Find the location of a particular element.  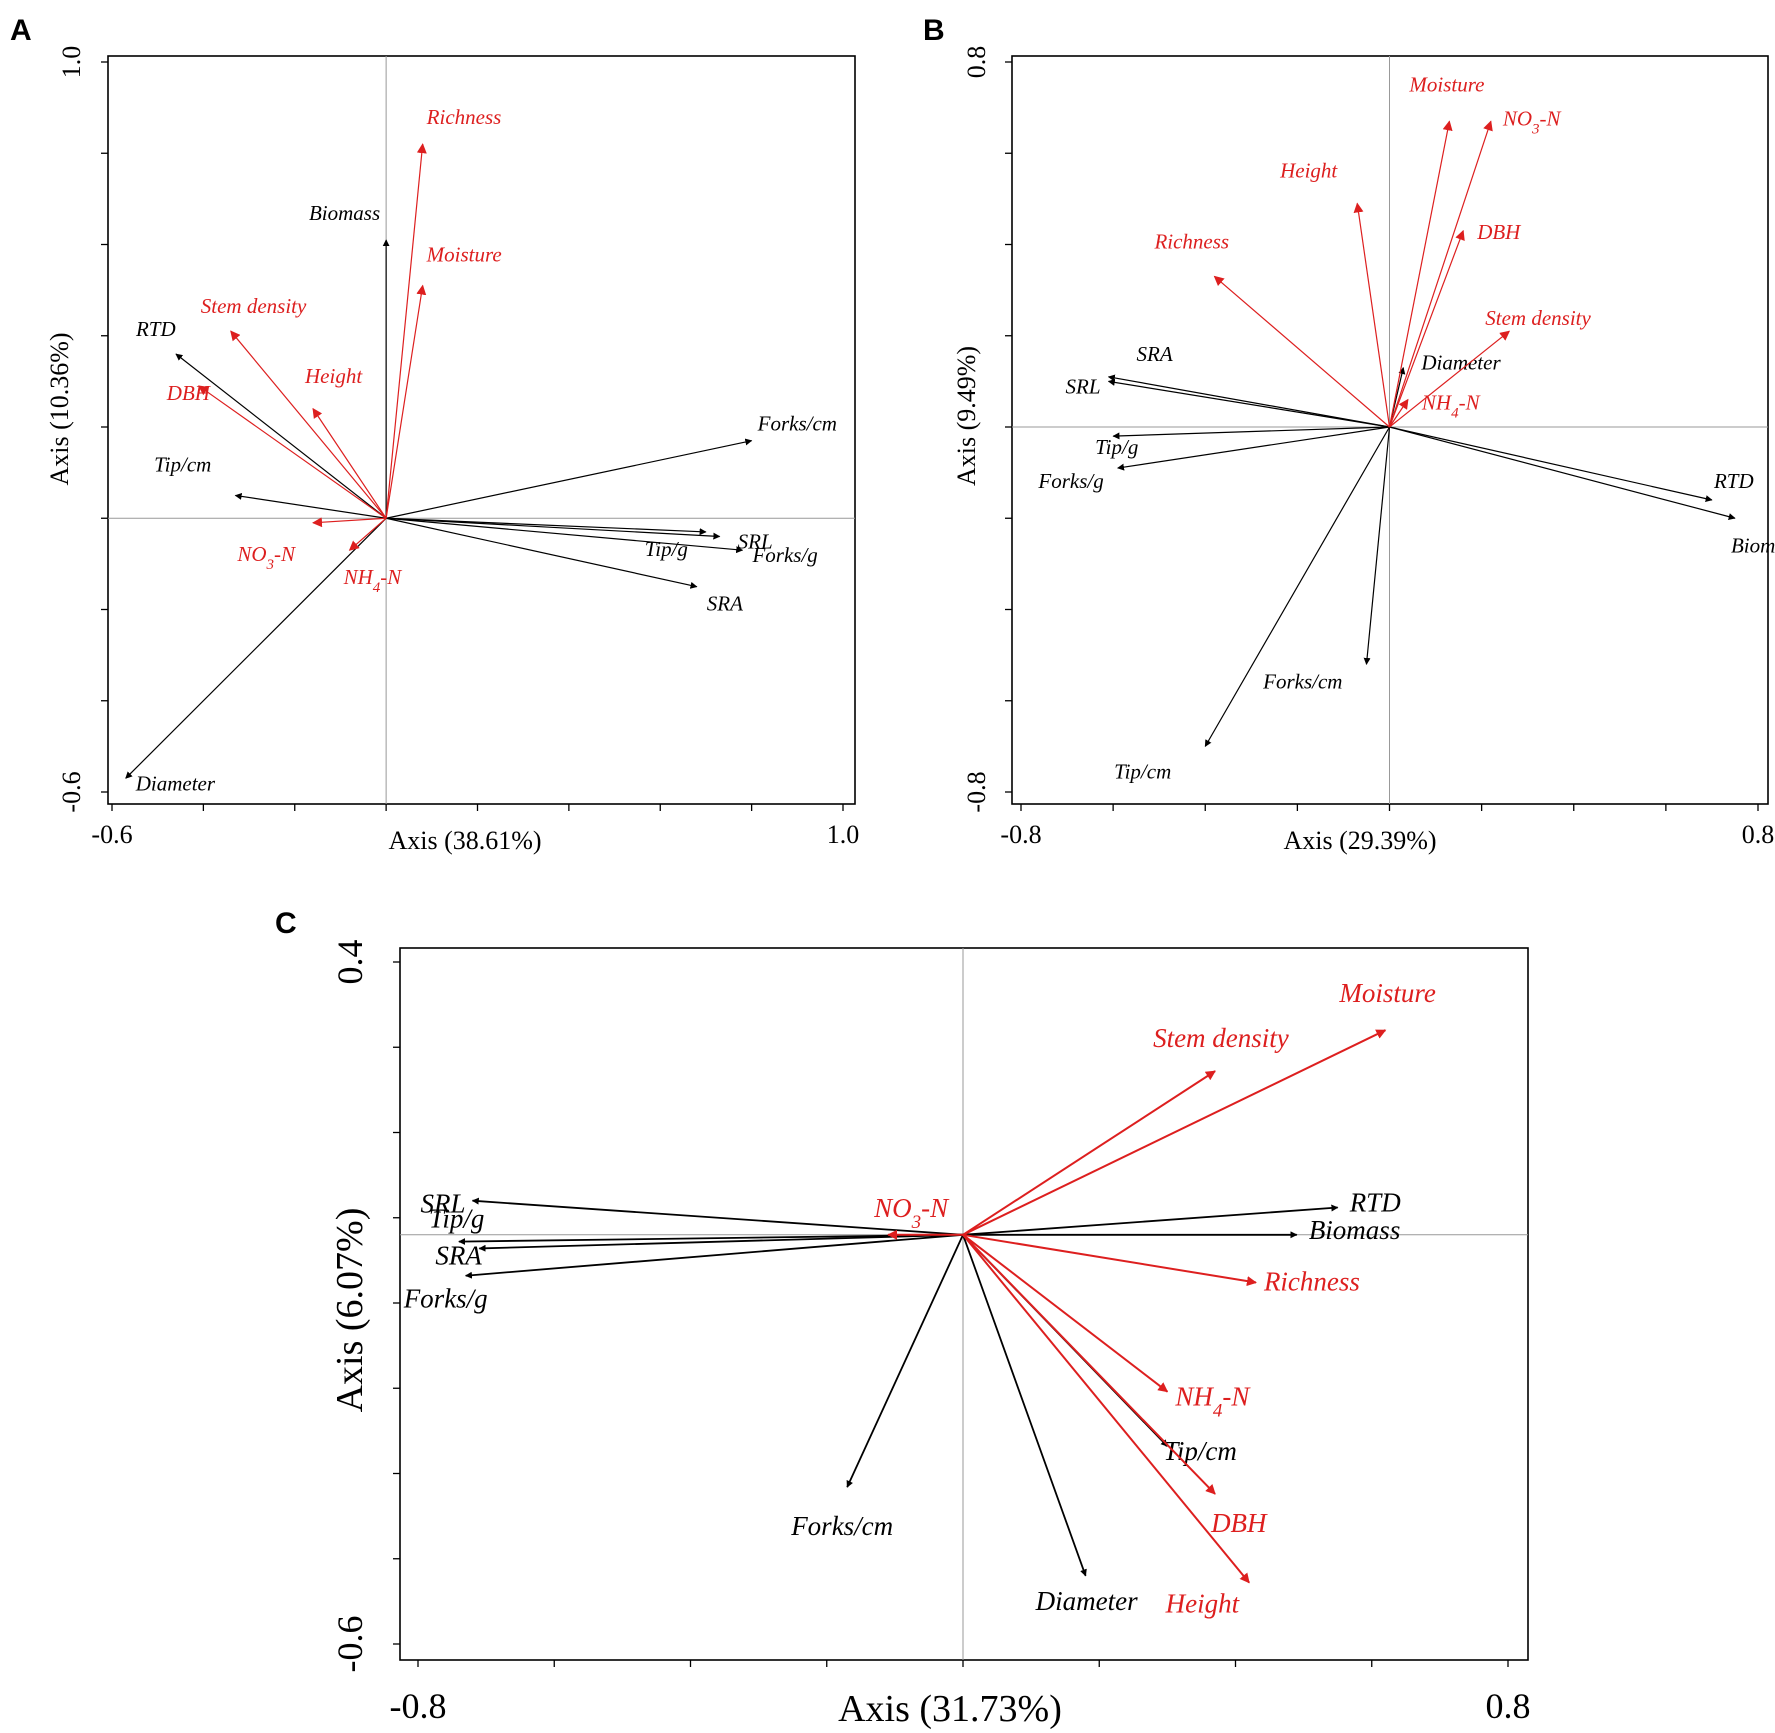

panel-a-x-tick-label-min: -0.6 is located at coordinates (111, 834).